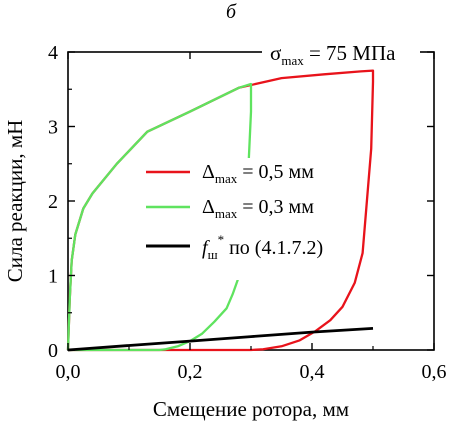 This screenshot has height=430, width=457. I want to click on legend-item-05mm: Δmax = 0,5 мм, so click(258, 173).